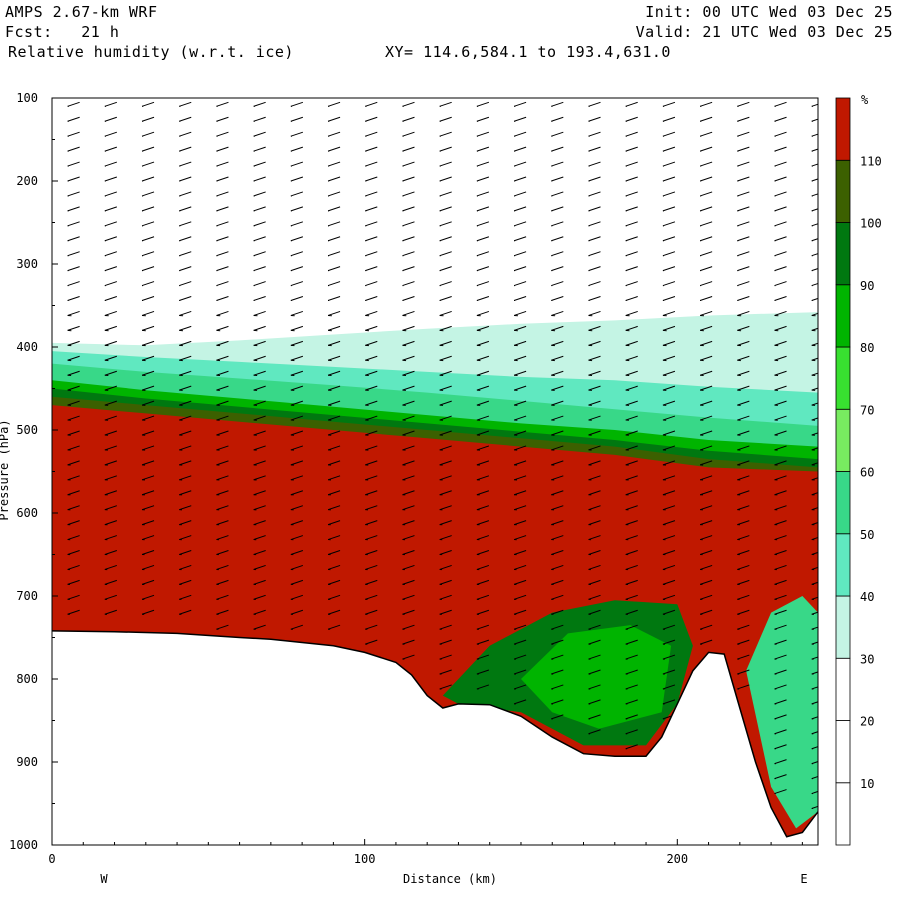 This screenshot has height=900, width=900. I want to click on x-tick-label: 200, so click(677, 859).